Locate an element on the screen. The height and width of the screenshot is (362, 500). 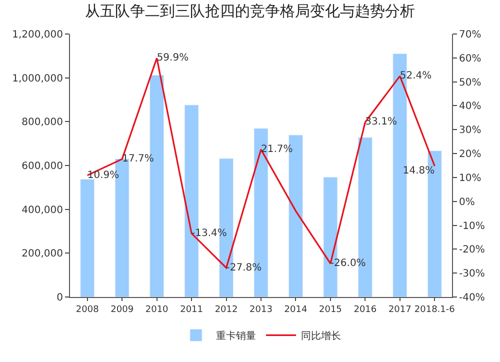
x-tick-label: 2016 is located at coordinates (365, 309).